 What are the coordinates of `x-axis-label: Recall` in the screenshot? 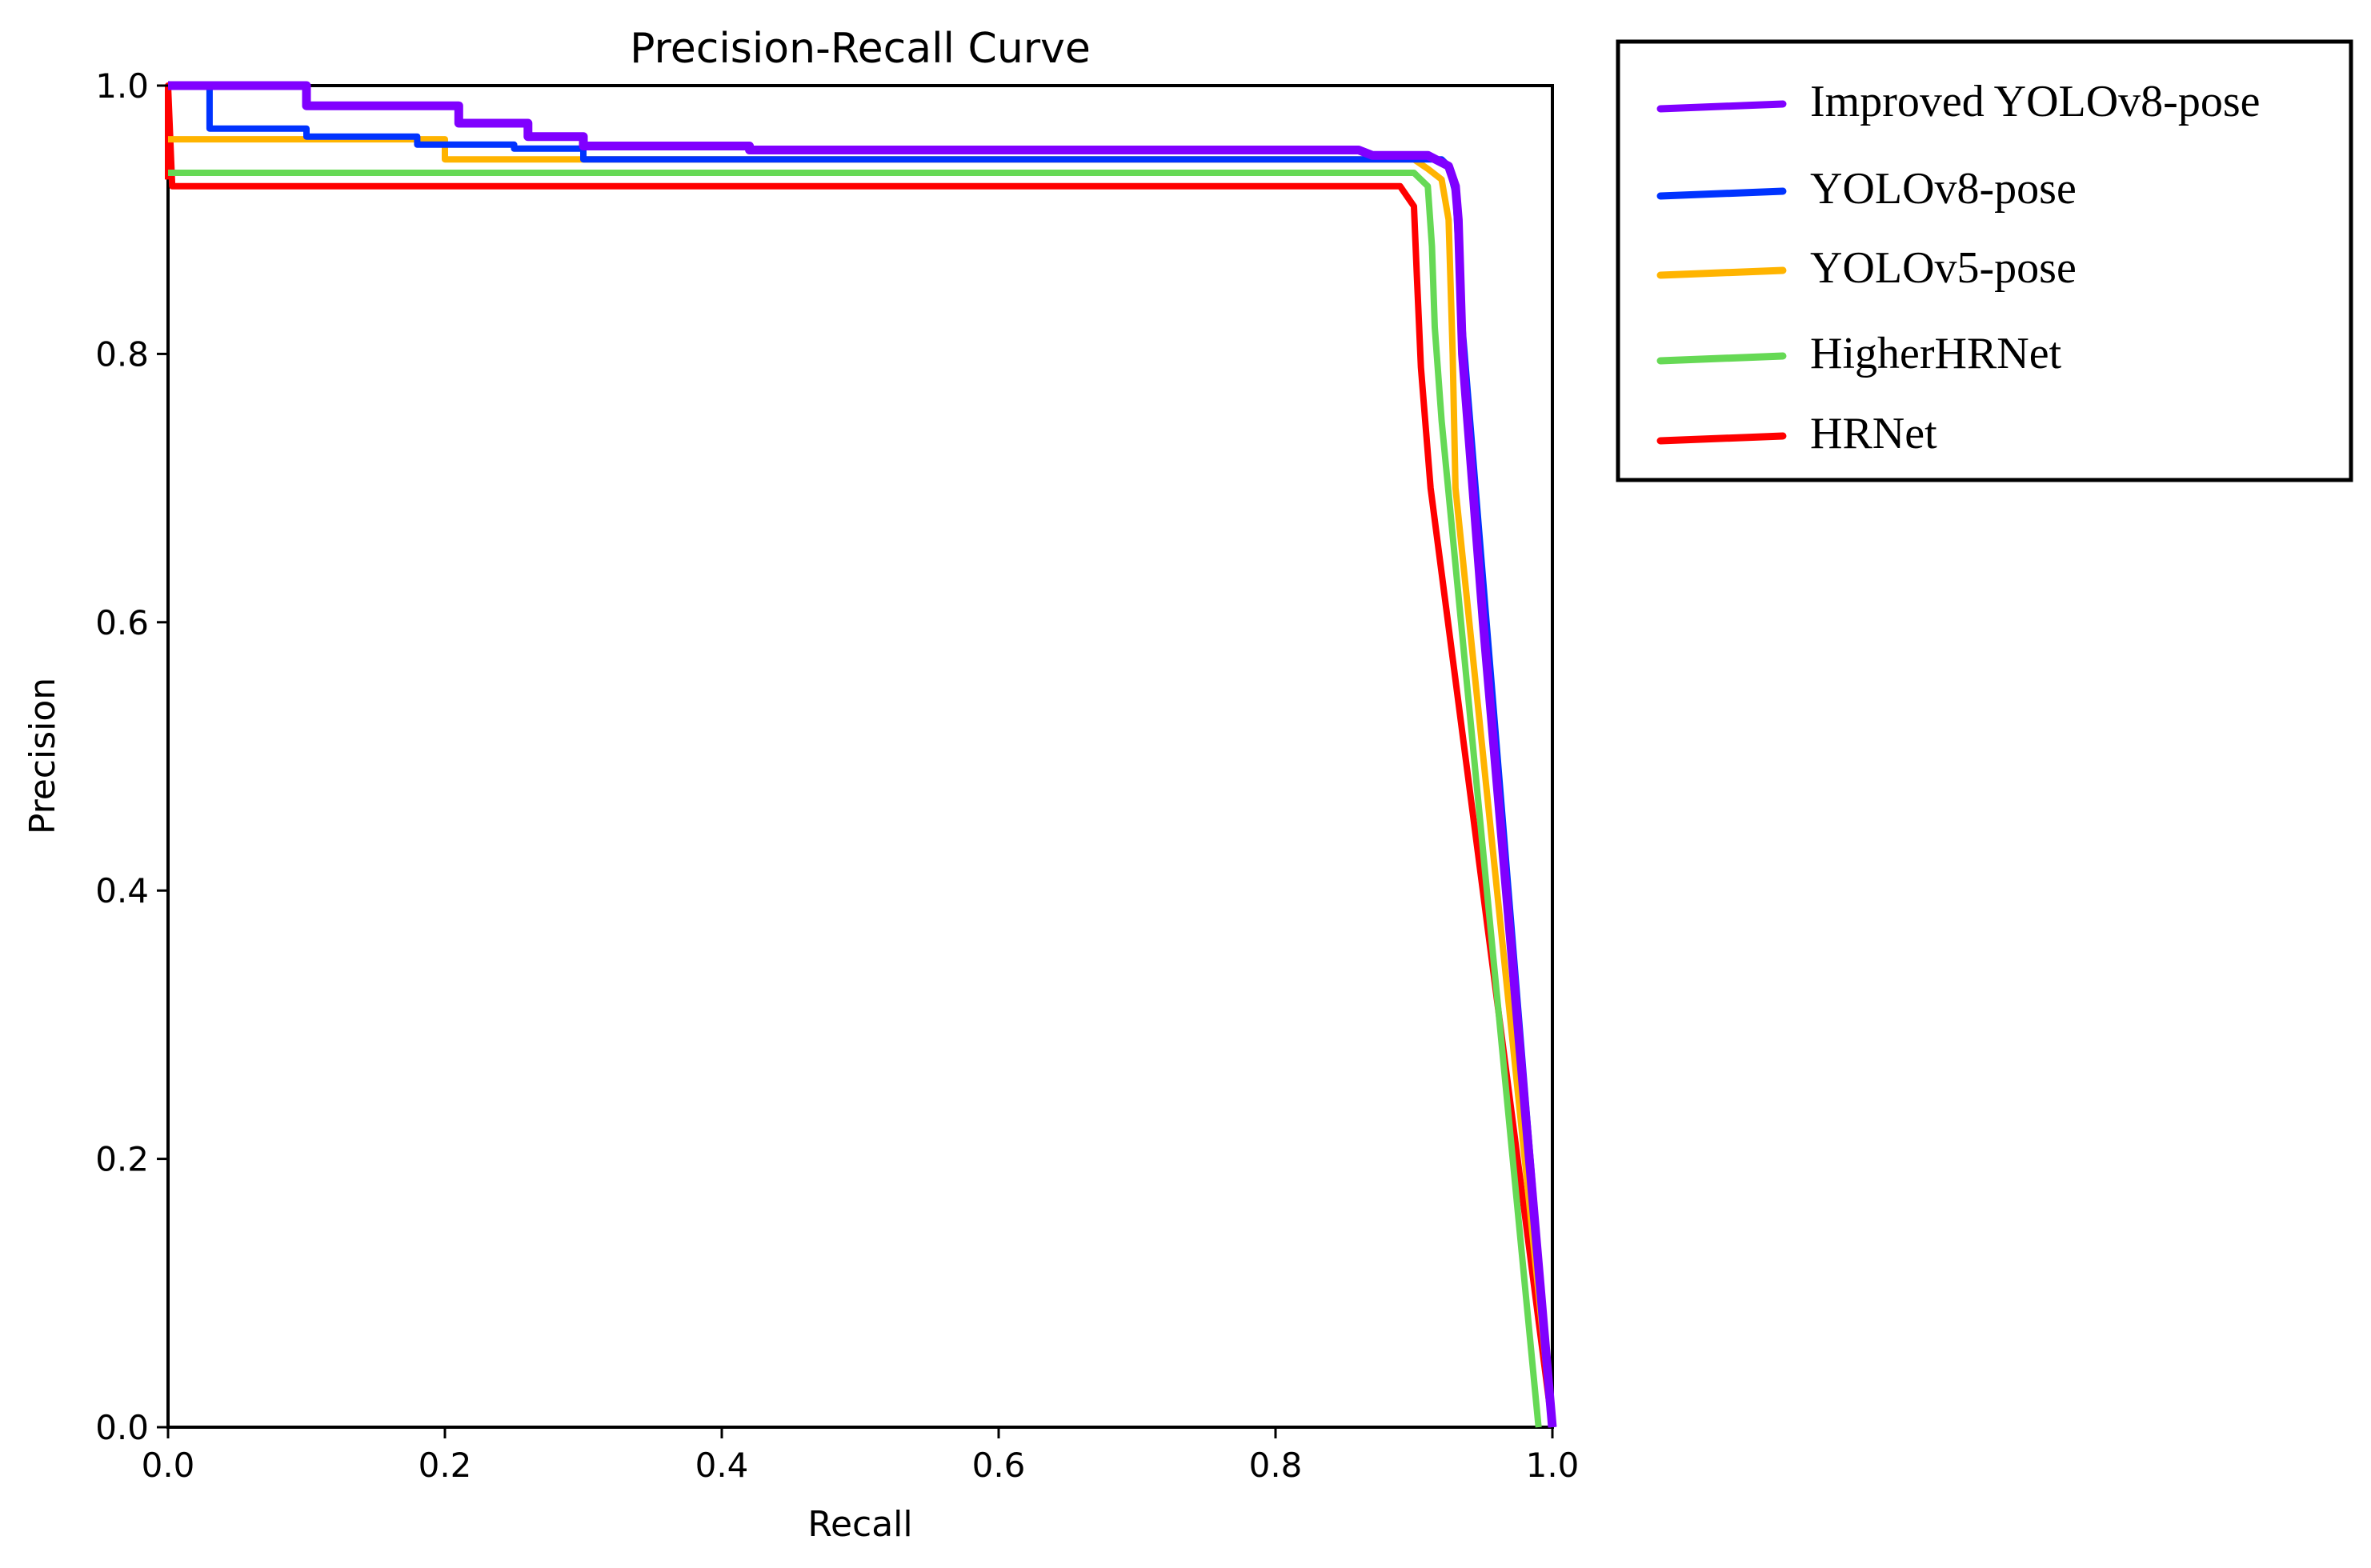 It's located at (859, 1524).